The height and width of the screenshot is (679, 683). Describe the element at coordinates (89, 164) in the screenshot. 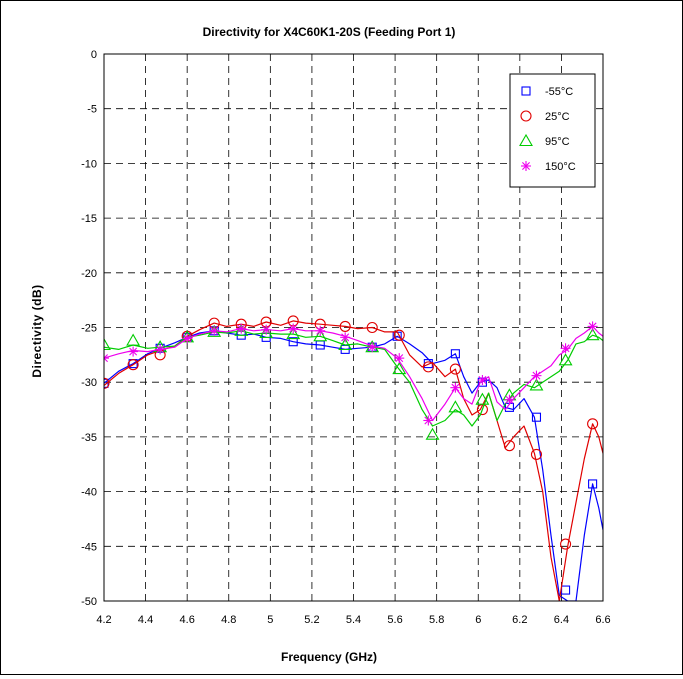

I see `y-tick-label: -10` at that location.